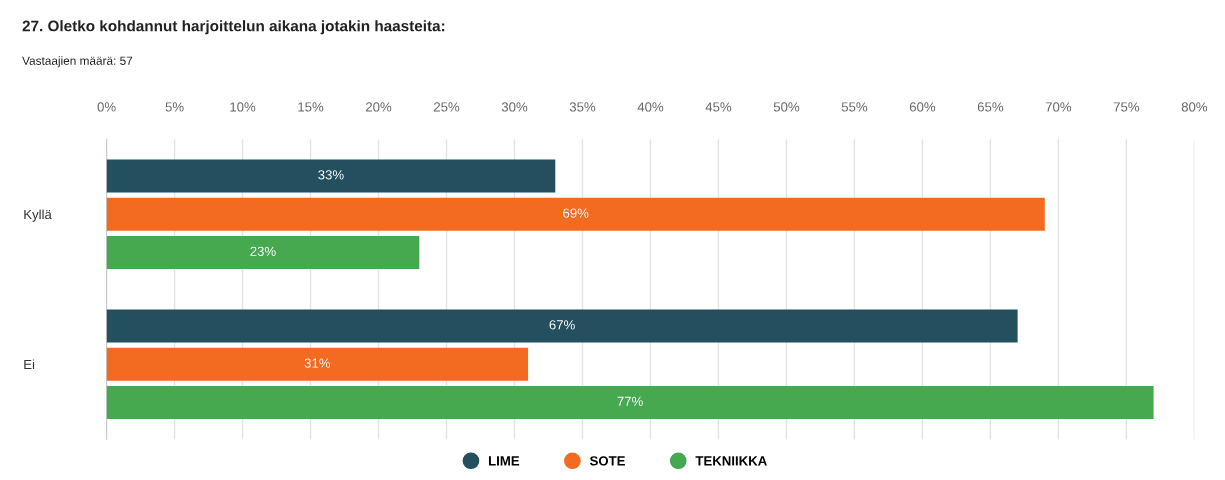 This screenshot has width=1225, height=480. I want to click on x-tick-label: 30%, so click(514, 107).